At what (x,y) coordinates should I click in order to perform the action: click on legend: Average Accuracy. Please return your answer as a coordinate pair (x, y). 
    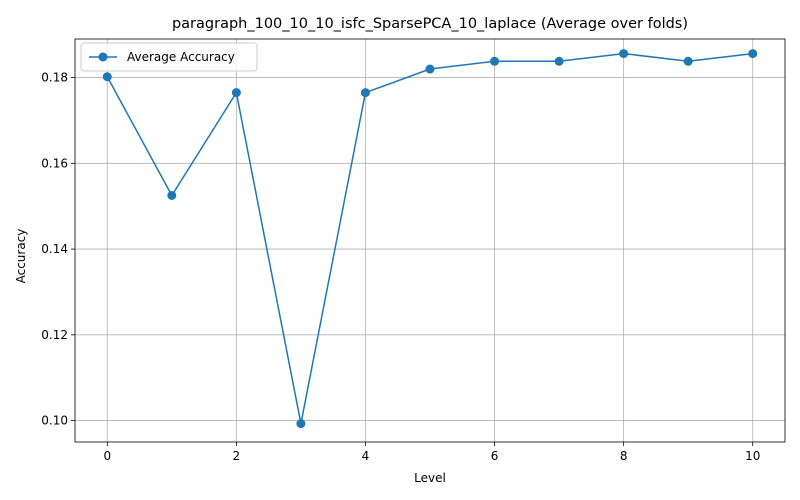
    Looking at the image, I should click on (169, 57).